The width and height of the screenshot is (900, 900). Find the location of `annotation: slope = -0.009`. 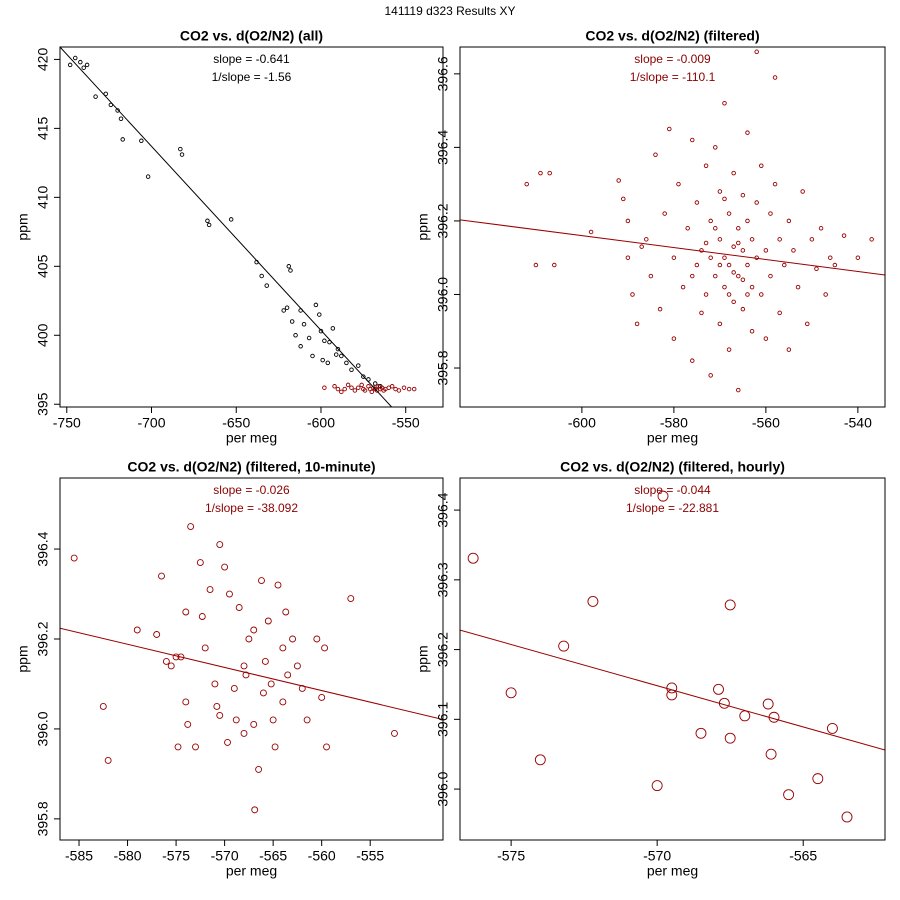

annotation: slope = -0.009 is located at coordinates (672, 59).